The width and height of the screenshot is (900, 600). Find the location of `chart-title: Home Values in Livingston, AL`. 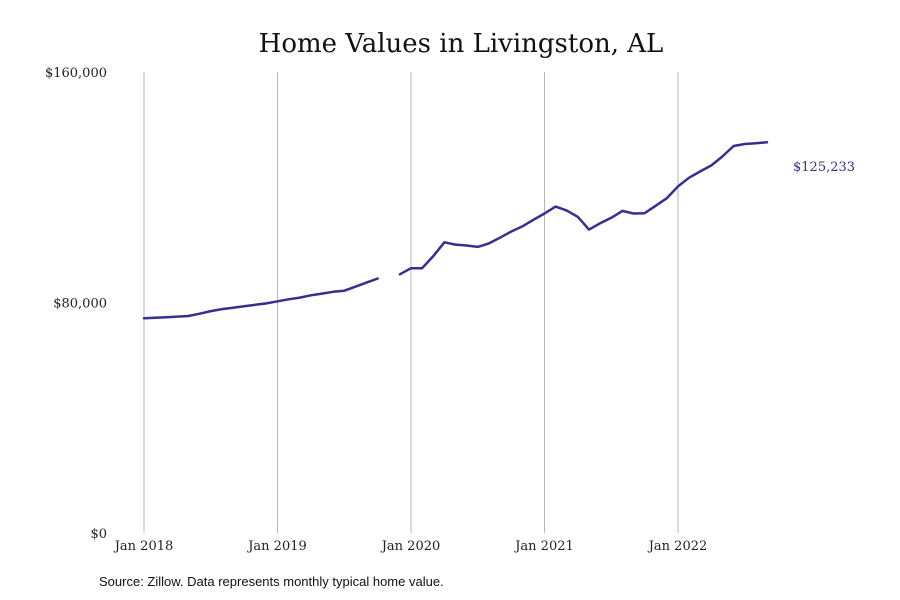

chart-title: Home Values in Livingston, AL is located at coordinates (461, 44).